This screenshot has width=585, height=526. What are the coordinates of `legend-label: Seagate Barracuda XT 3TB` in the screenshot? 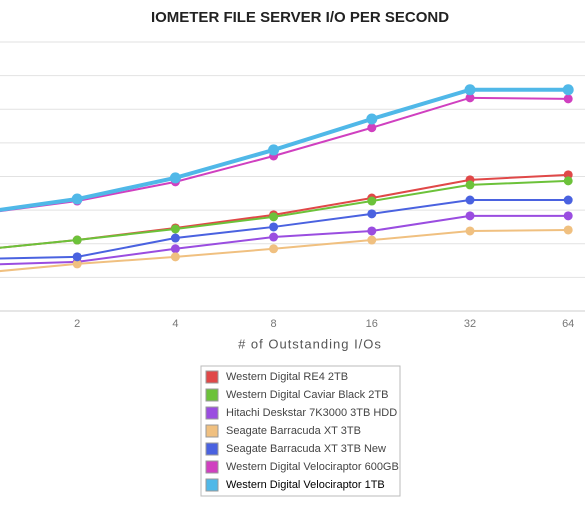 It's located at (293, 431).